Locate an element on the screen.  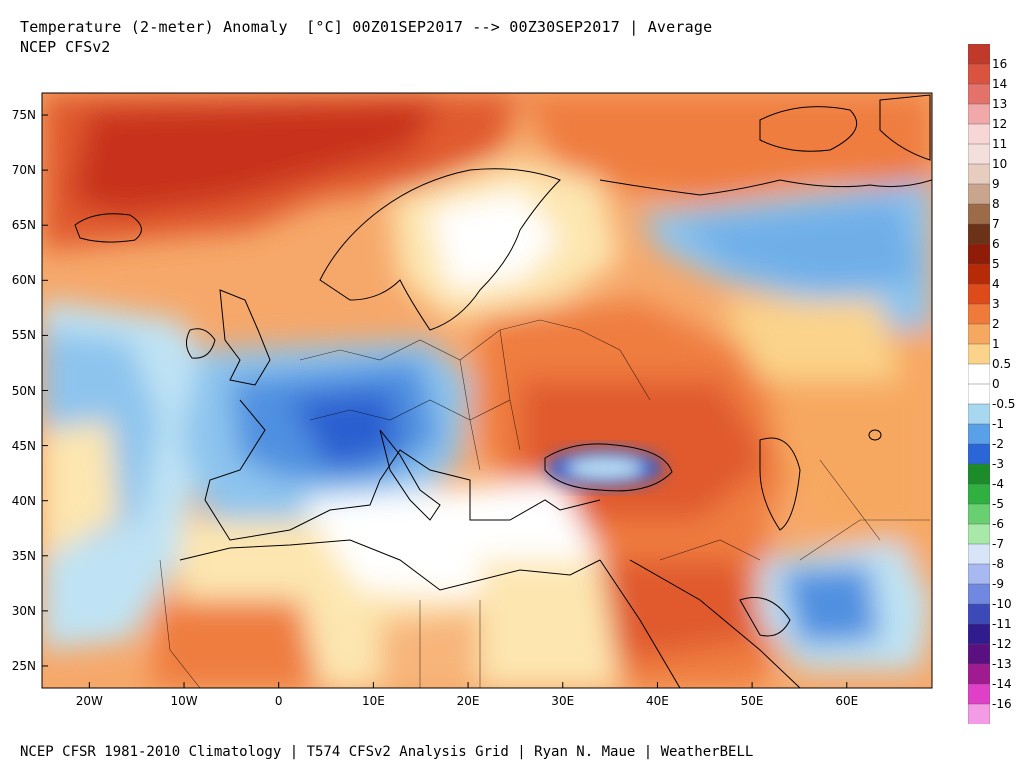
lon-label-60E: 60E is located at coordinates (847, 701).